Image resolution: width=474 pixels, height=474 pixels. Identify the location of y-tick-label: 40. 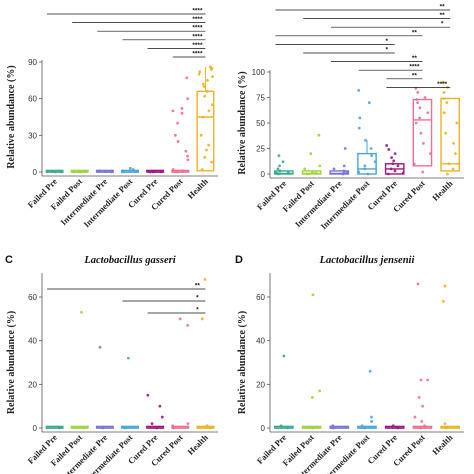
(260, 341).